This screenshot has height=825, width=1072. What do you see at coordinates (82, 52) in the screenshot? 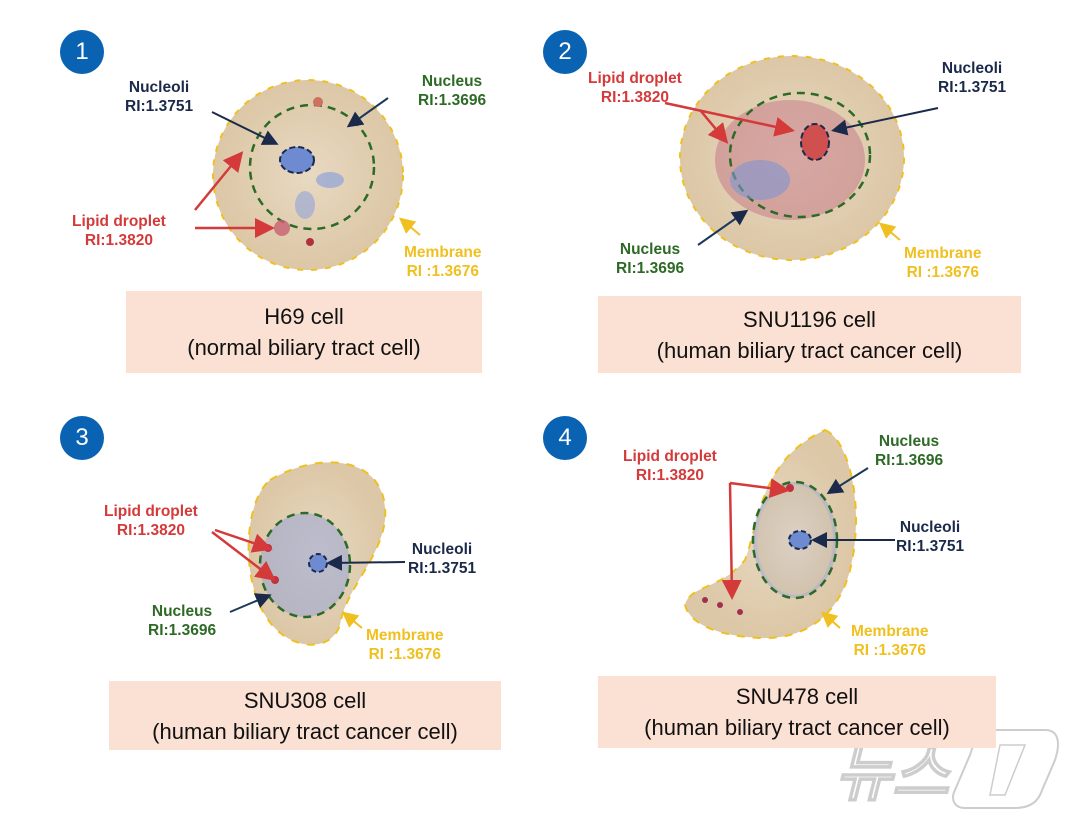
I see `panel-number-badge: 1` at bounding box center [82, 52].